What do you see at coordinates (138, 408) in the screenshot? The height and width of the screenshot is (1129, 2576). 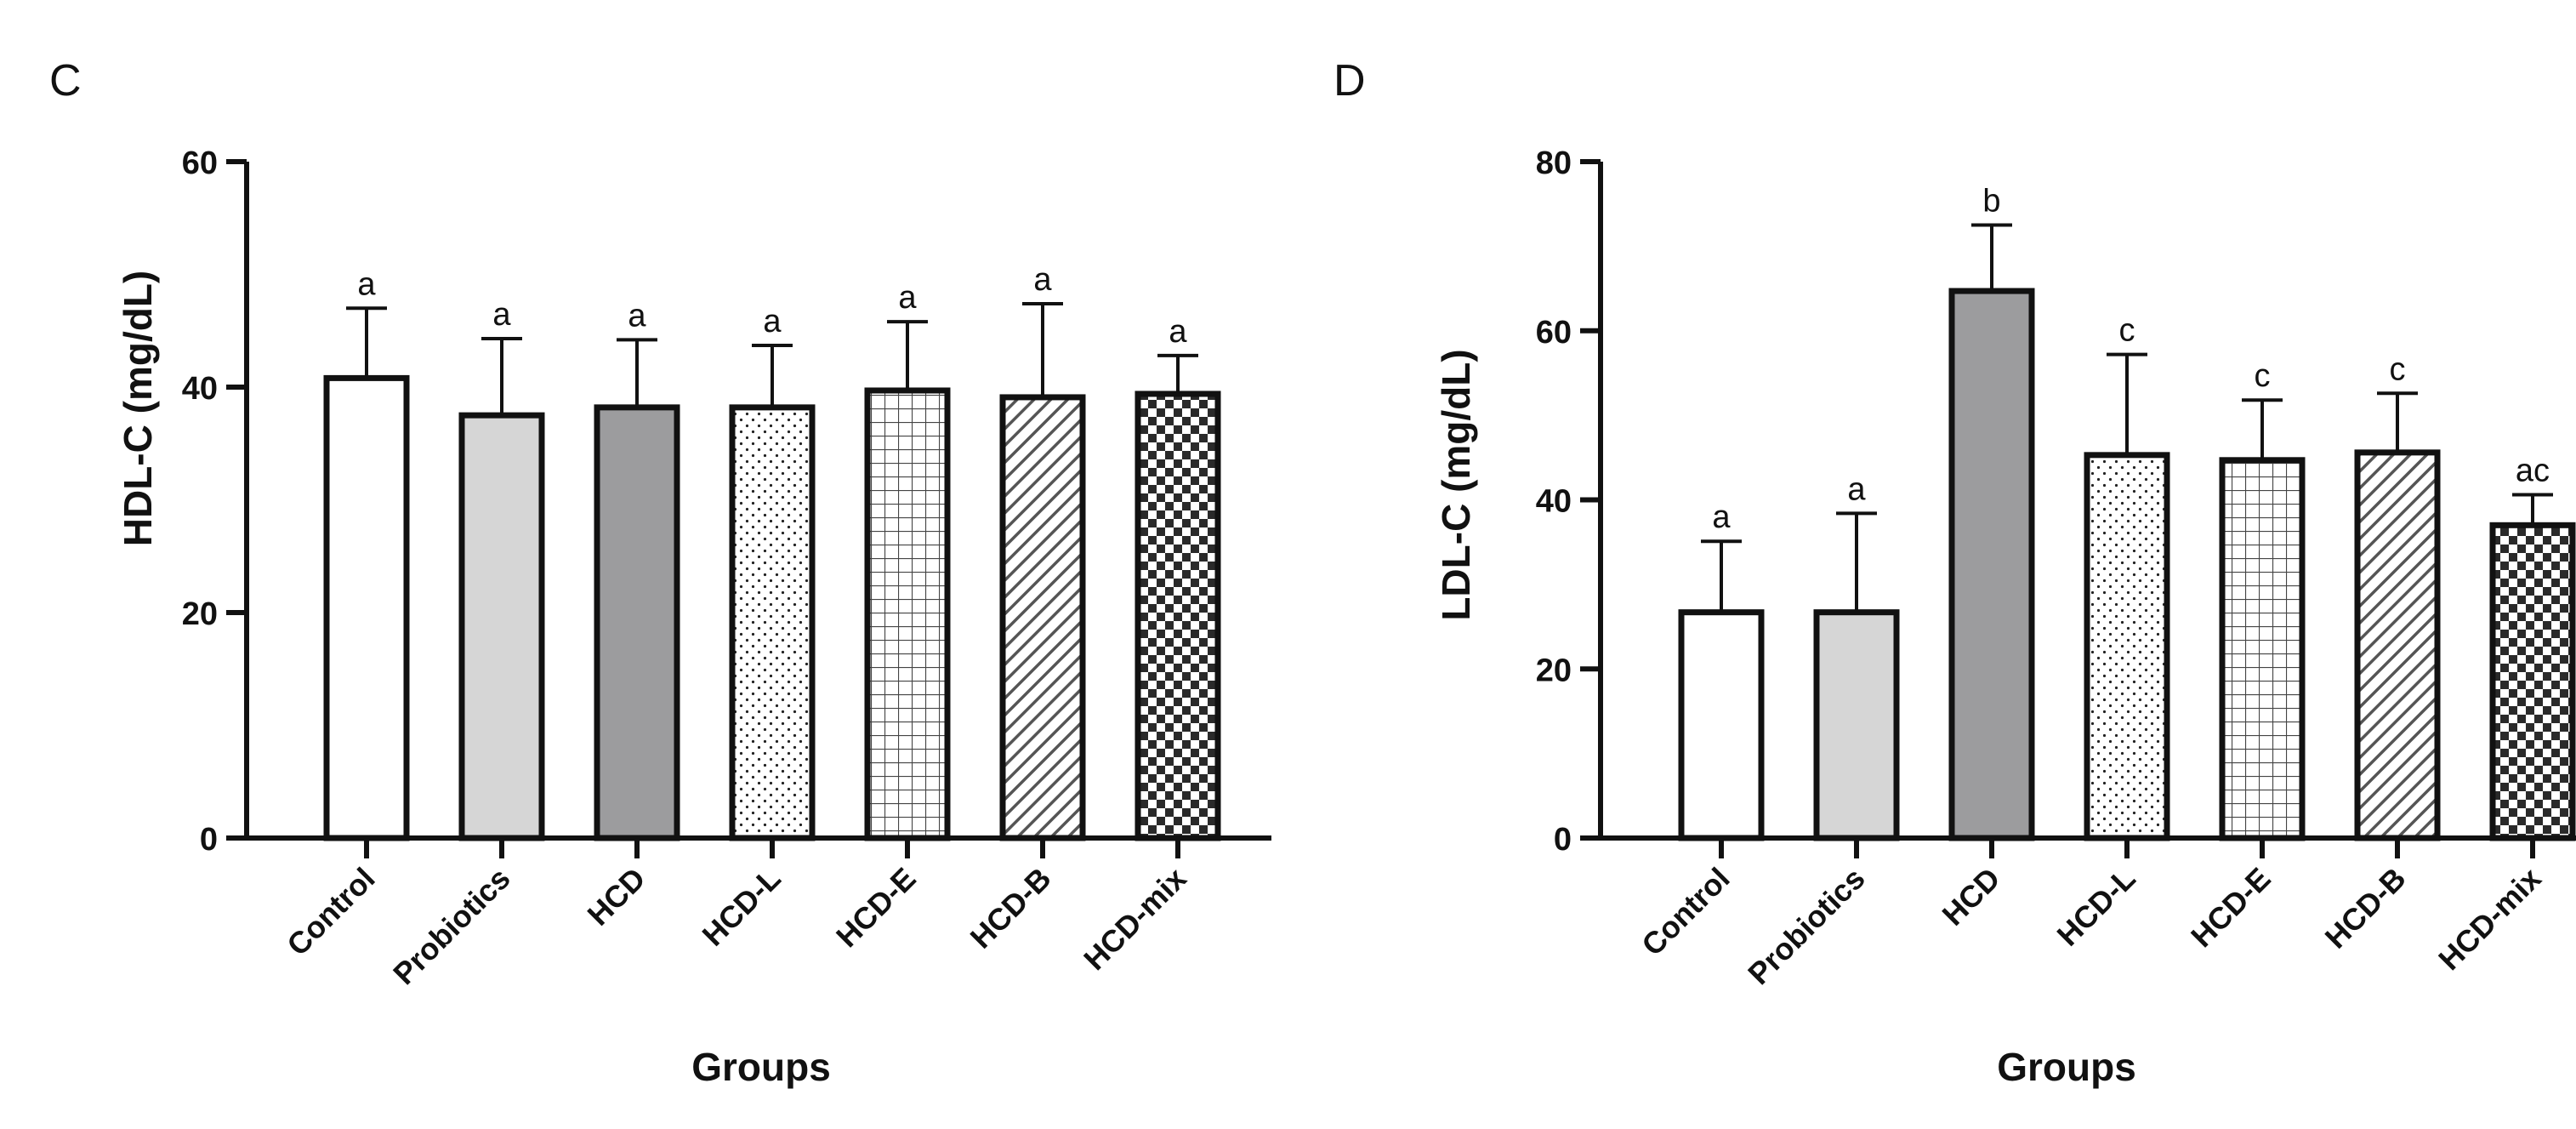 I see `y-axis-title: HDL-C (mg/dL)` at bounding box center [138, 408].